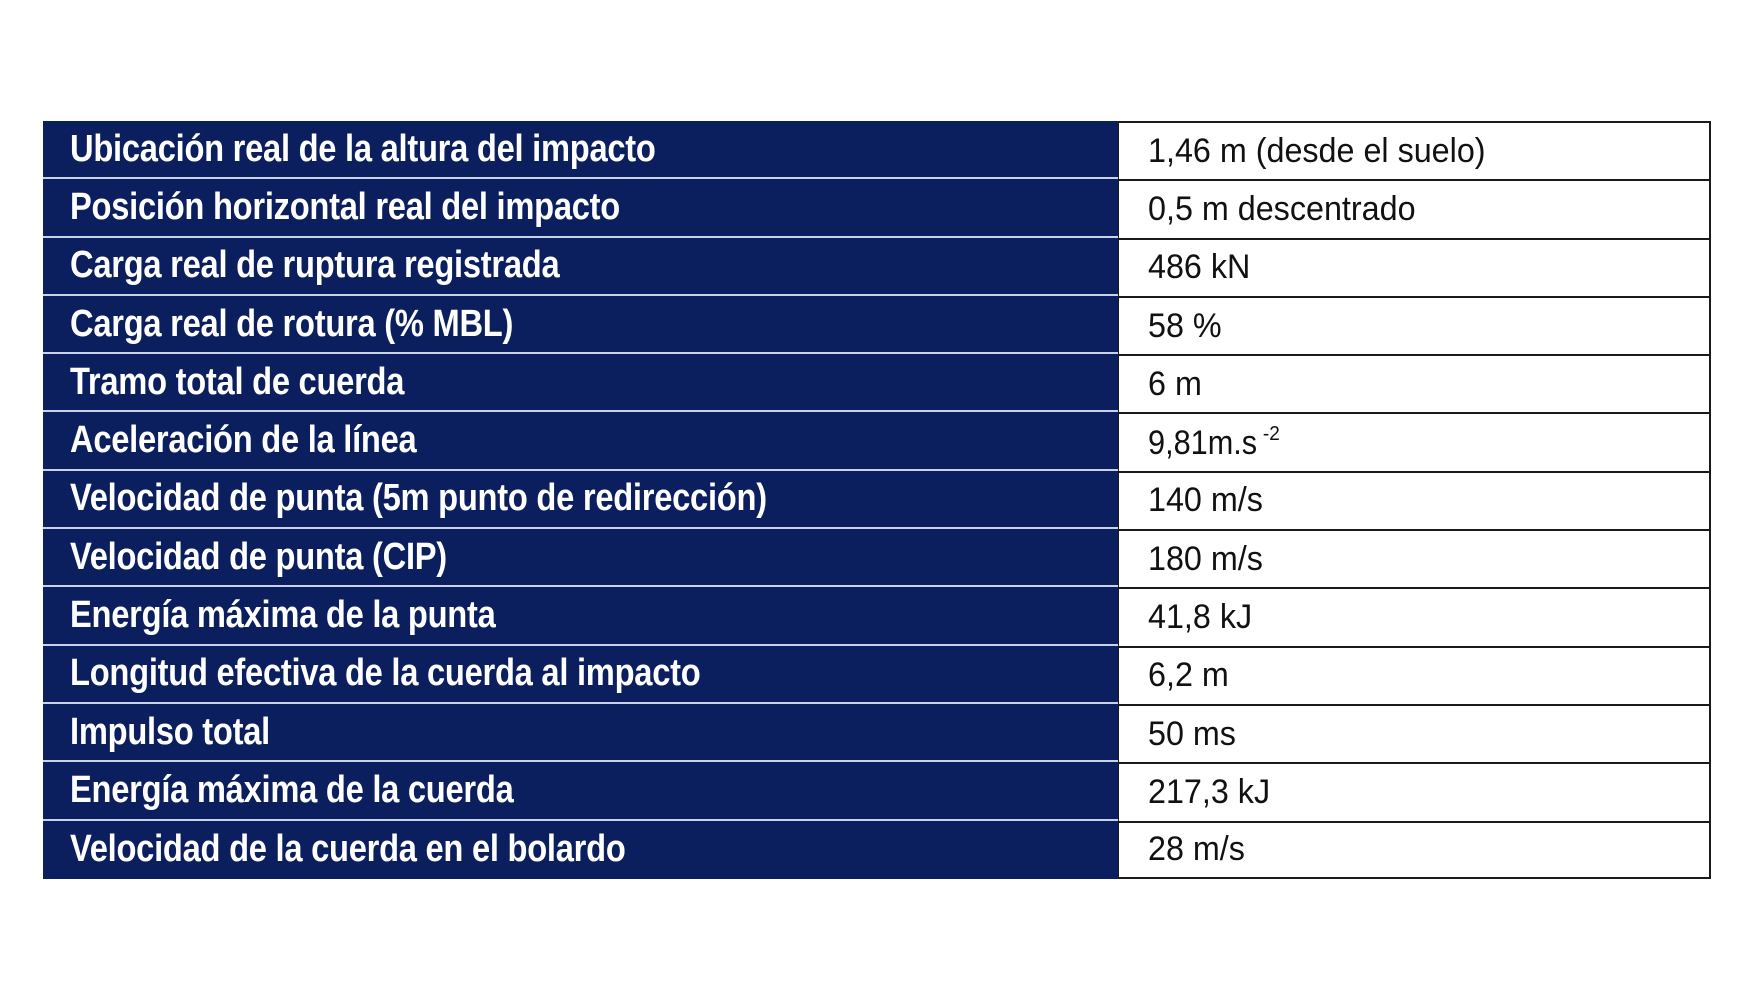 The width and height of the screenshot is (1750, 1000). What do you see at coordinates (363, 148) in the screenshot?
I see `row-label: Ubicación real de la altura del impacto` at bounding box center [363, 148].